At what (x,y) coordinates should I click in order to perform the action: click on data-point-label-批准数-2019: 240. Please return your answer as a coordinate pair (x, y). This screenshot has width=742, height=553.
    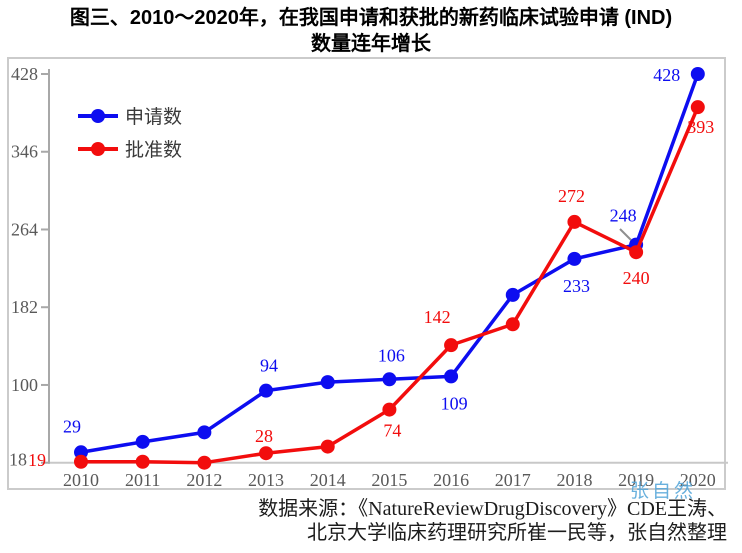
    Looking at the image, I should click on (636, 278).